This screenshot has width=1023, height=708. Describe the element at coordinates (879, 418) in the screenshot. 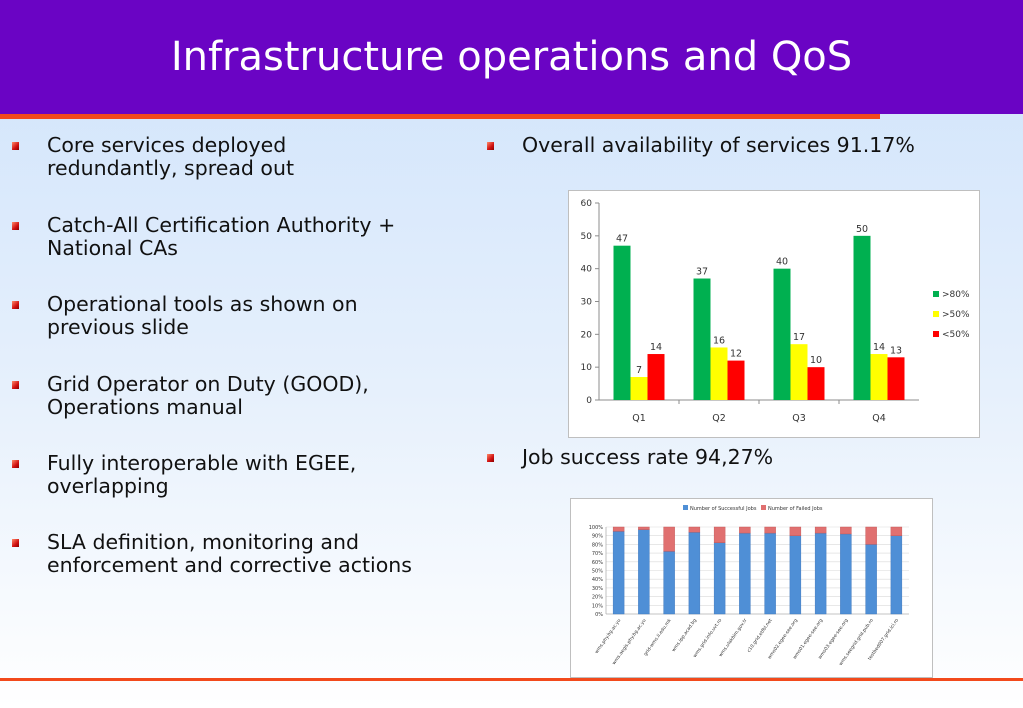

I see `x-tick-label: Q4` at that location.